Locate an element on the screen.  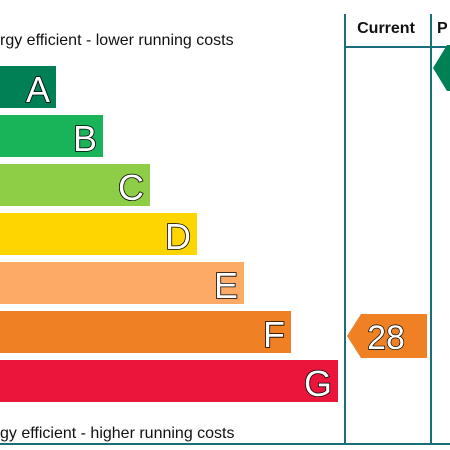
band-e-bar is located at coordinates (122, 283).